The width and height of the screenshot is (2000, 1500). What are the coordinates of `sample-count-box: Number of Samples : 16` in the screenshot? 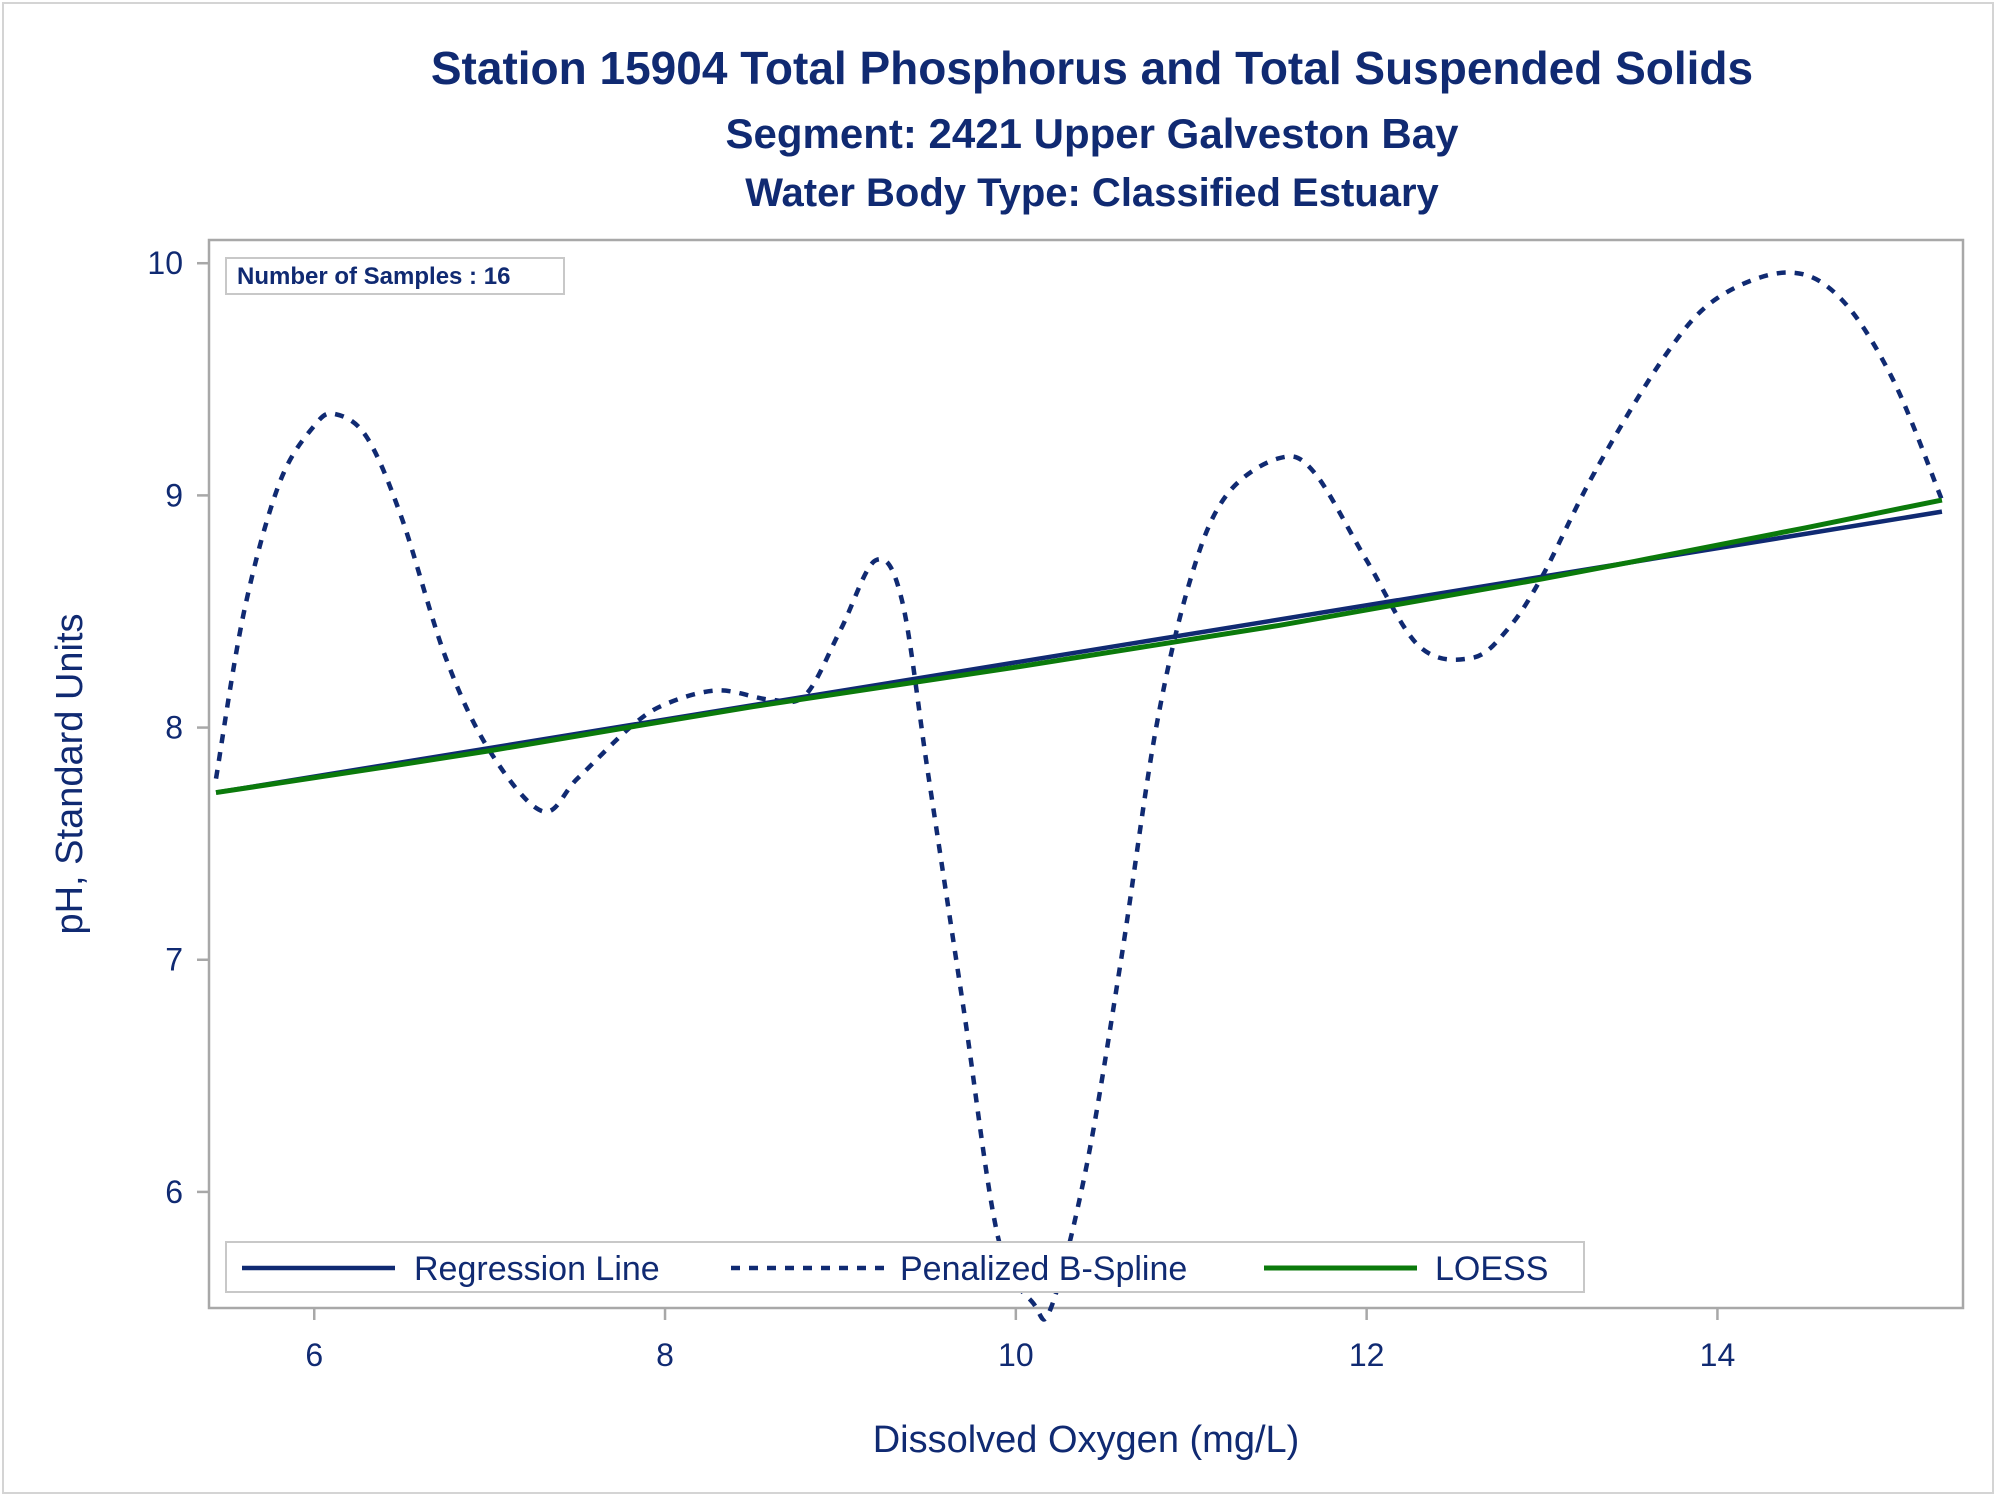 It's located at (395, 276).